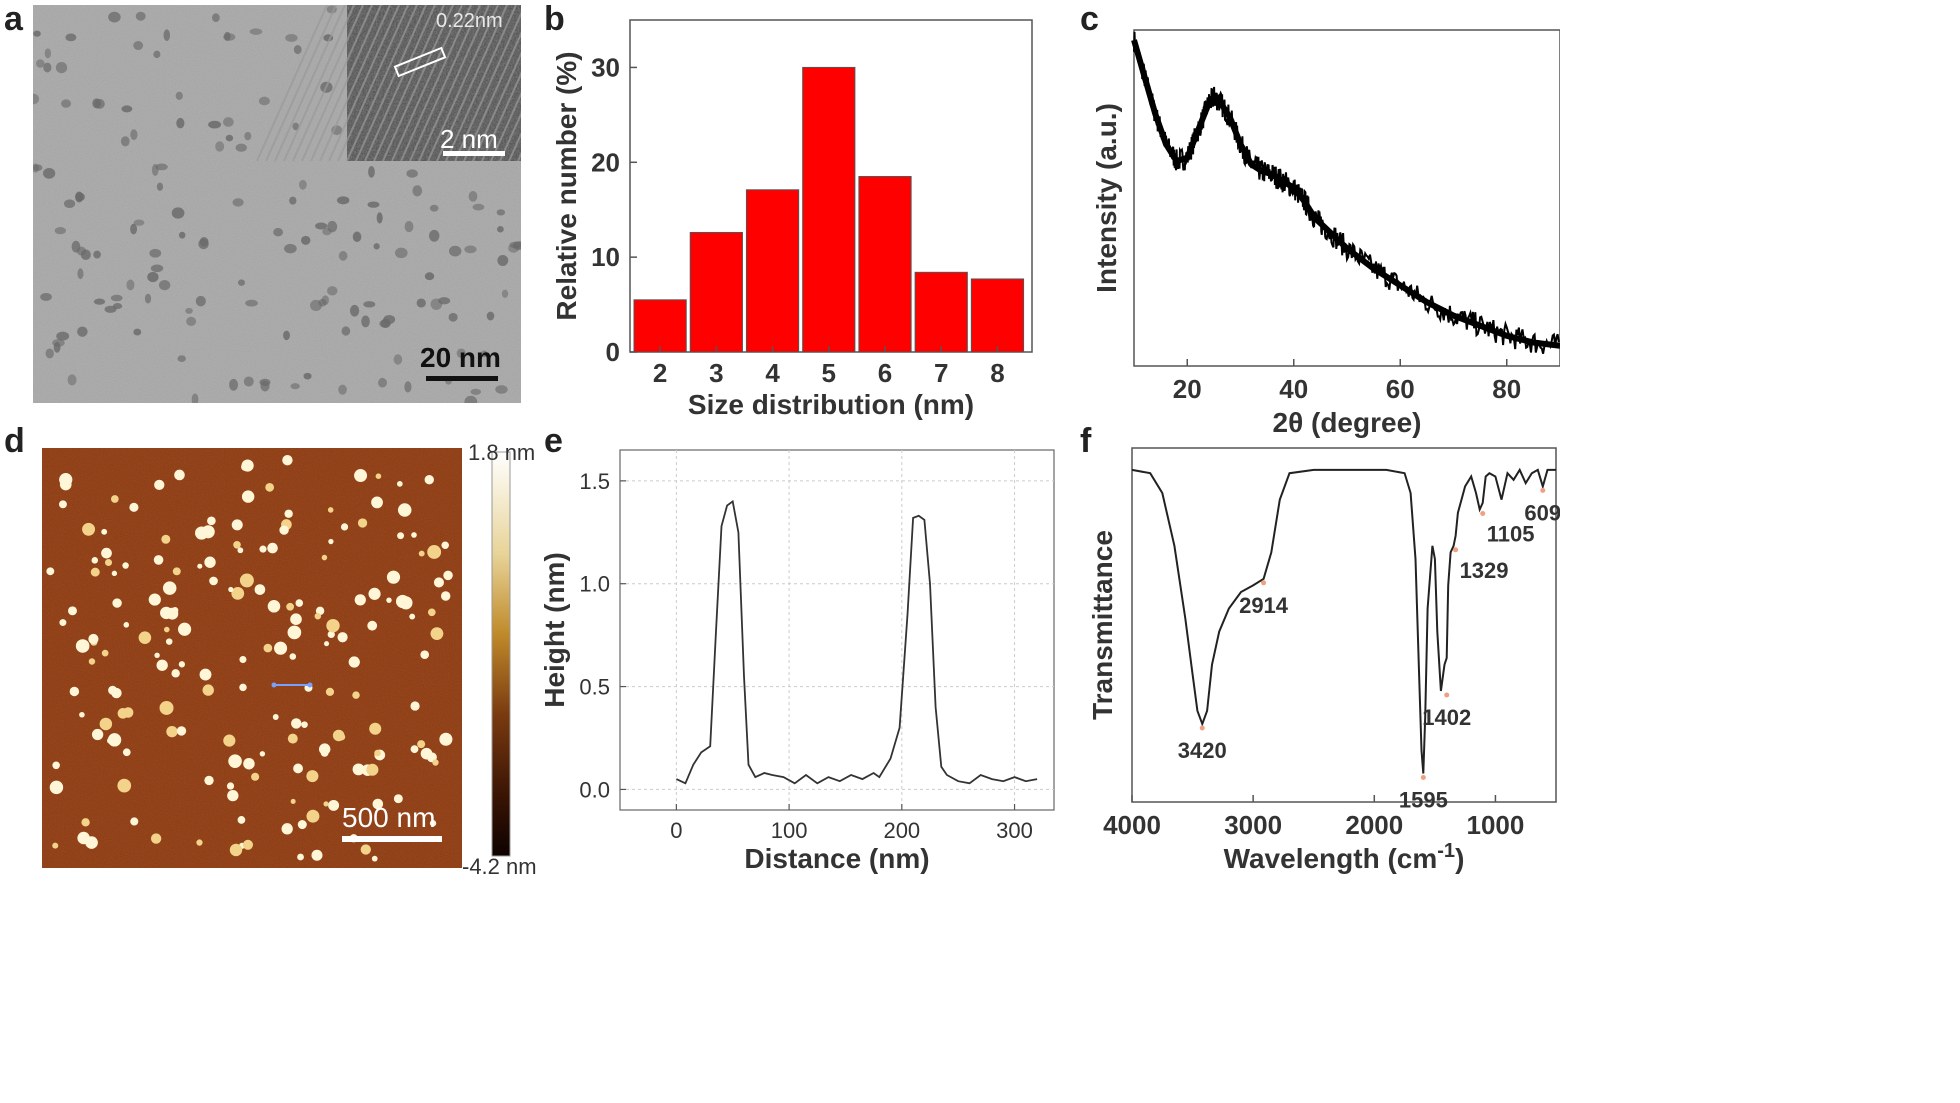  I want to click on panel-letter-c: c, so click(1089, 19).